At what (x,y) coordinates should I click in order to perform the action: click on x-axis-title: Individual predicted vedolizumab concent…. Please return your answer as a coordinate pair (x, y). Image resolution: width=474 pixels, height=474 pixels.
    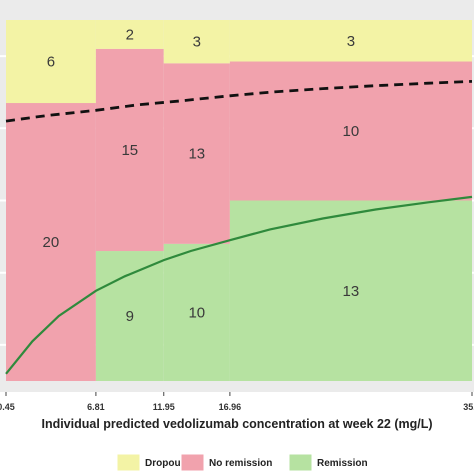
    Looking at the image, I should click on (236, 424).